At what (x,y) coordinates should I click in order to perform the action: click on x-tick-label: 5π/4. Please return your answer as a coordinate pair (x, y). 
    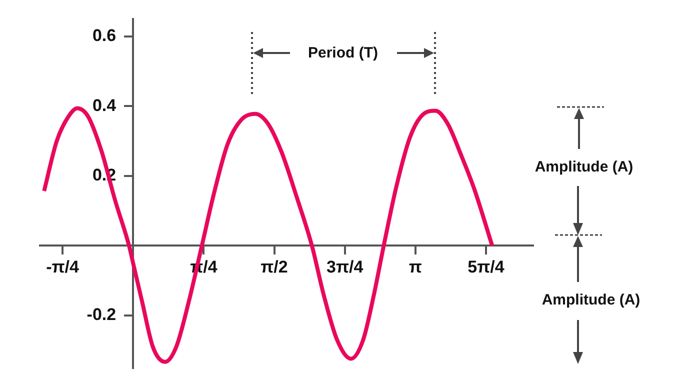
    Looking at the image, I should click on (486, 267).